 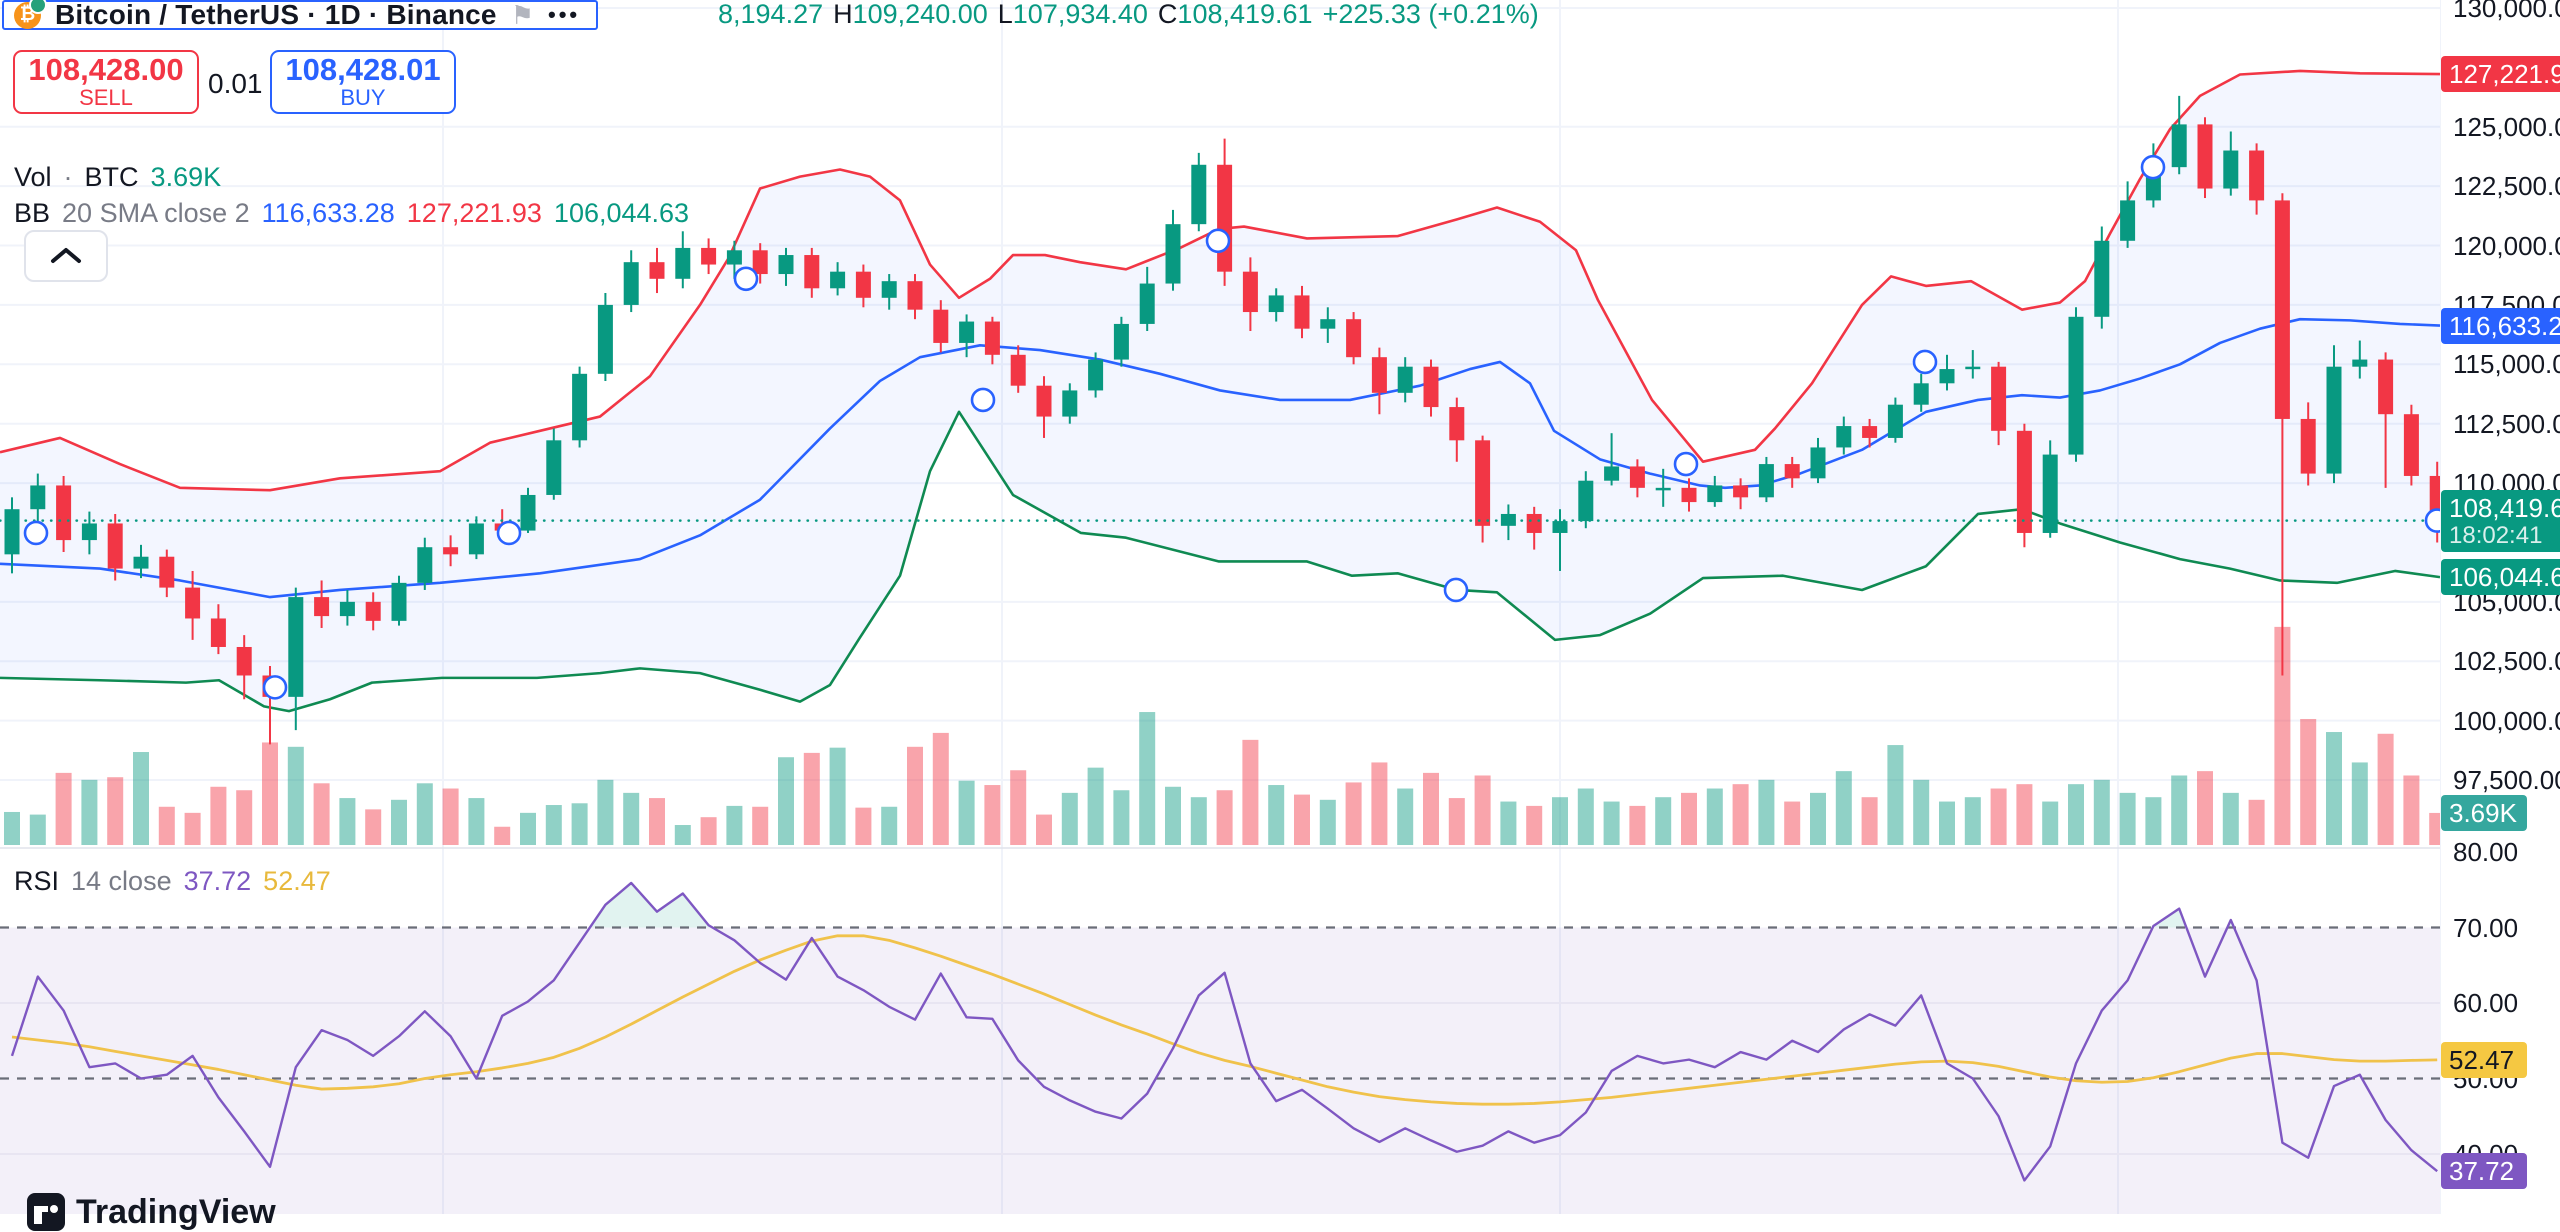 What do you see at coordinates (2506, 11) in the screenshot?
I see `axis-tick-label: 130,000.00` at bounding box center [2506, 11].